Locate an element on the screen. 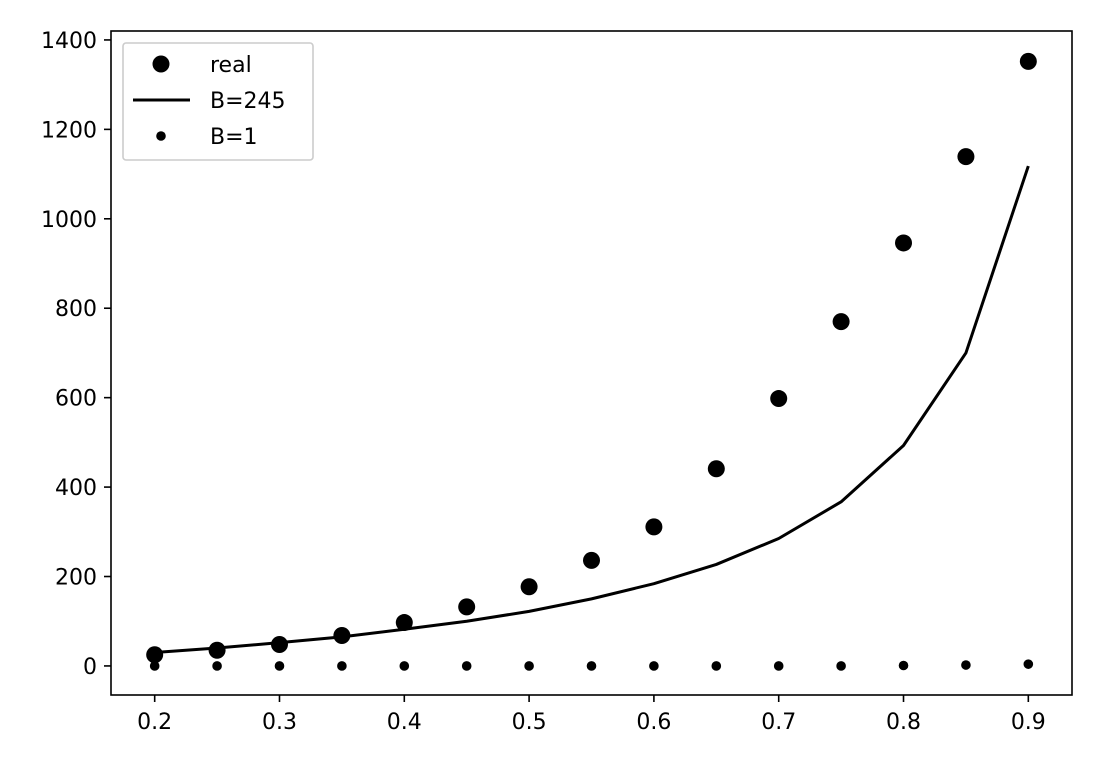  y-tick-label: 800 is located at coordinates (76, 309).